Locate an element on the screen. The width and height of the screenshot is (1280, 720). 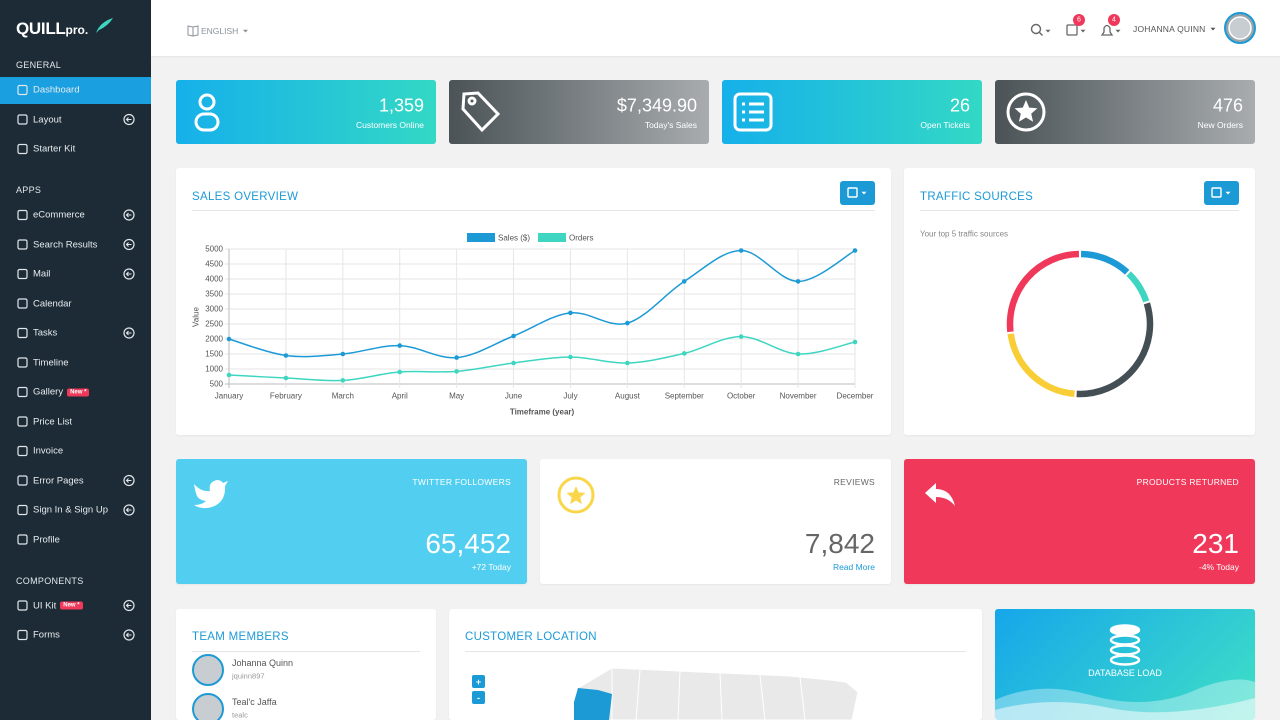
member-name: Johanna Quinn is located at coordinates (263, 663).